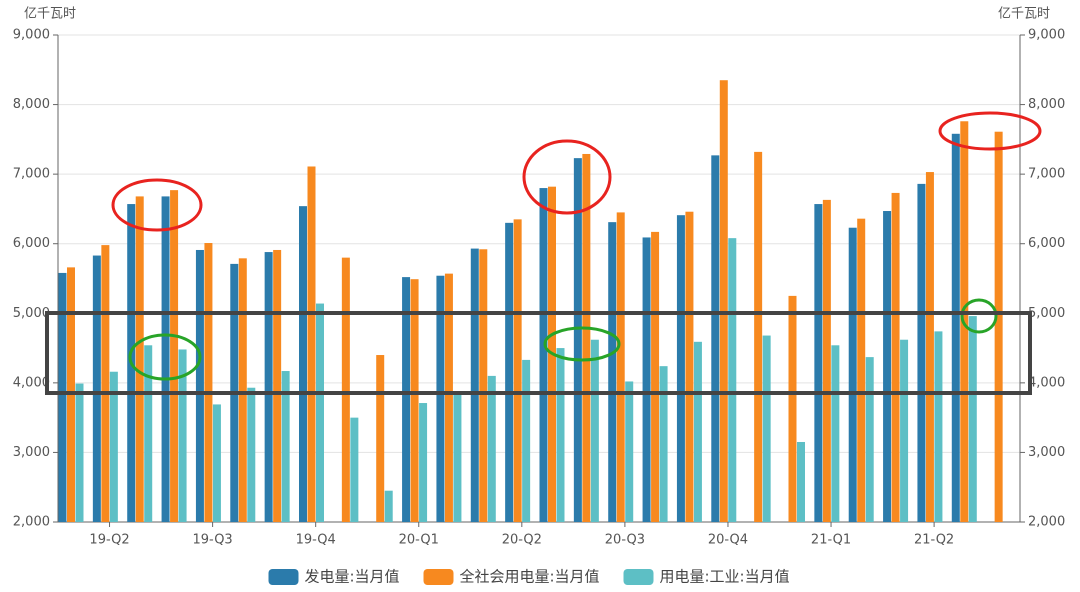  What do you see at coordinates (522, 540) in the screenshot?
I see `x-tick-label: 20-Q2` at bounding box center [522, 540].